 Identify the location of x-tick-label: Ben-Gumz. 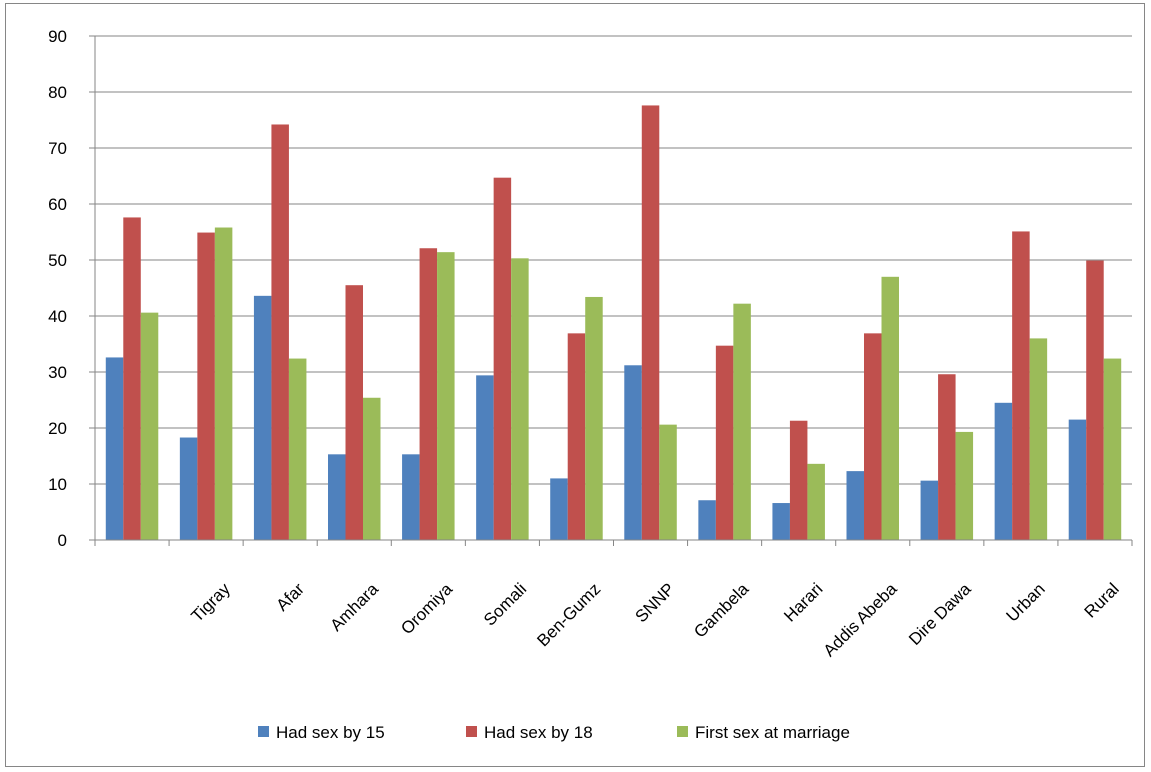
(568, 614).